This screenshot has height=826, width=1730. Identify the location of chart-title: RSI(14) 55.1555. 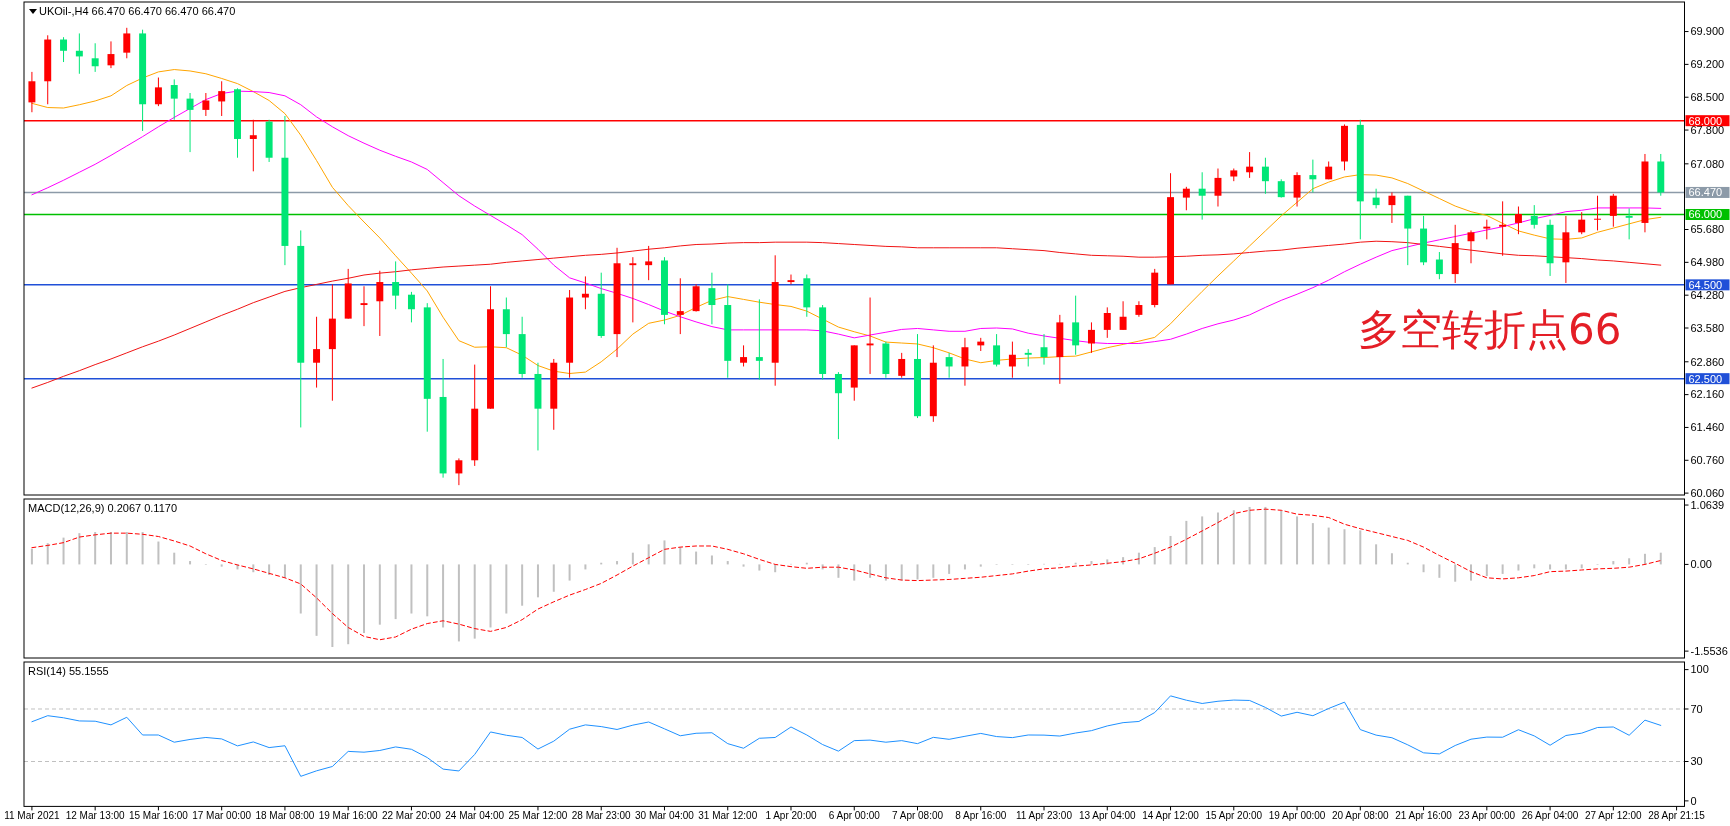
(68, 671).